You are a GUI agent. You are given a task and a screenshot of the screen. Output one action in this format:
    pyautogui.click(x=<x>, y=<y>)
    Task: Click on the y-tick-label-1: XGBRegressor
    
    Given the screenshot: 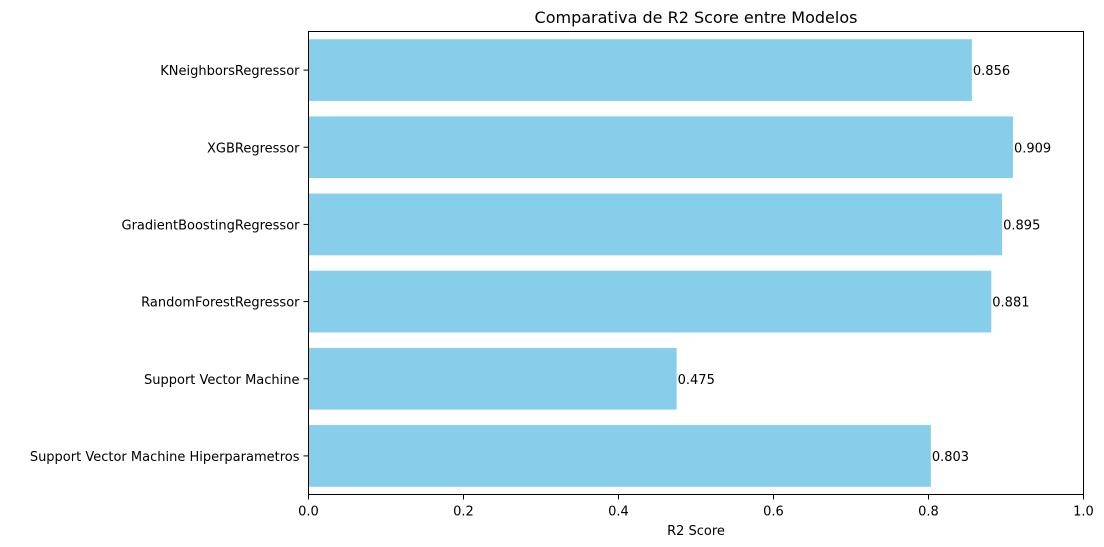 What is the action you would take?
    pyautogui.click(x=253, y=148)
    